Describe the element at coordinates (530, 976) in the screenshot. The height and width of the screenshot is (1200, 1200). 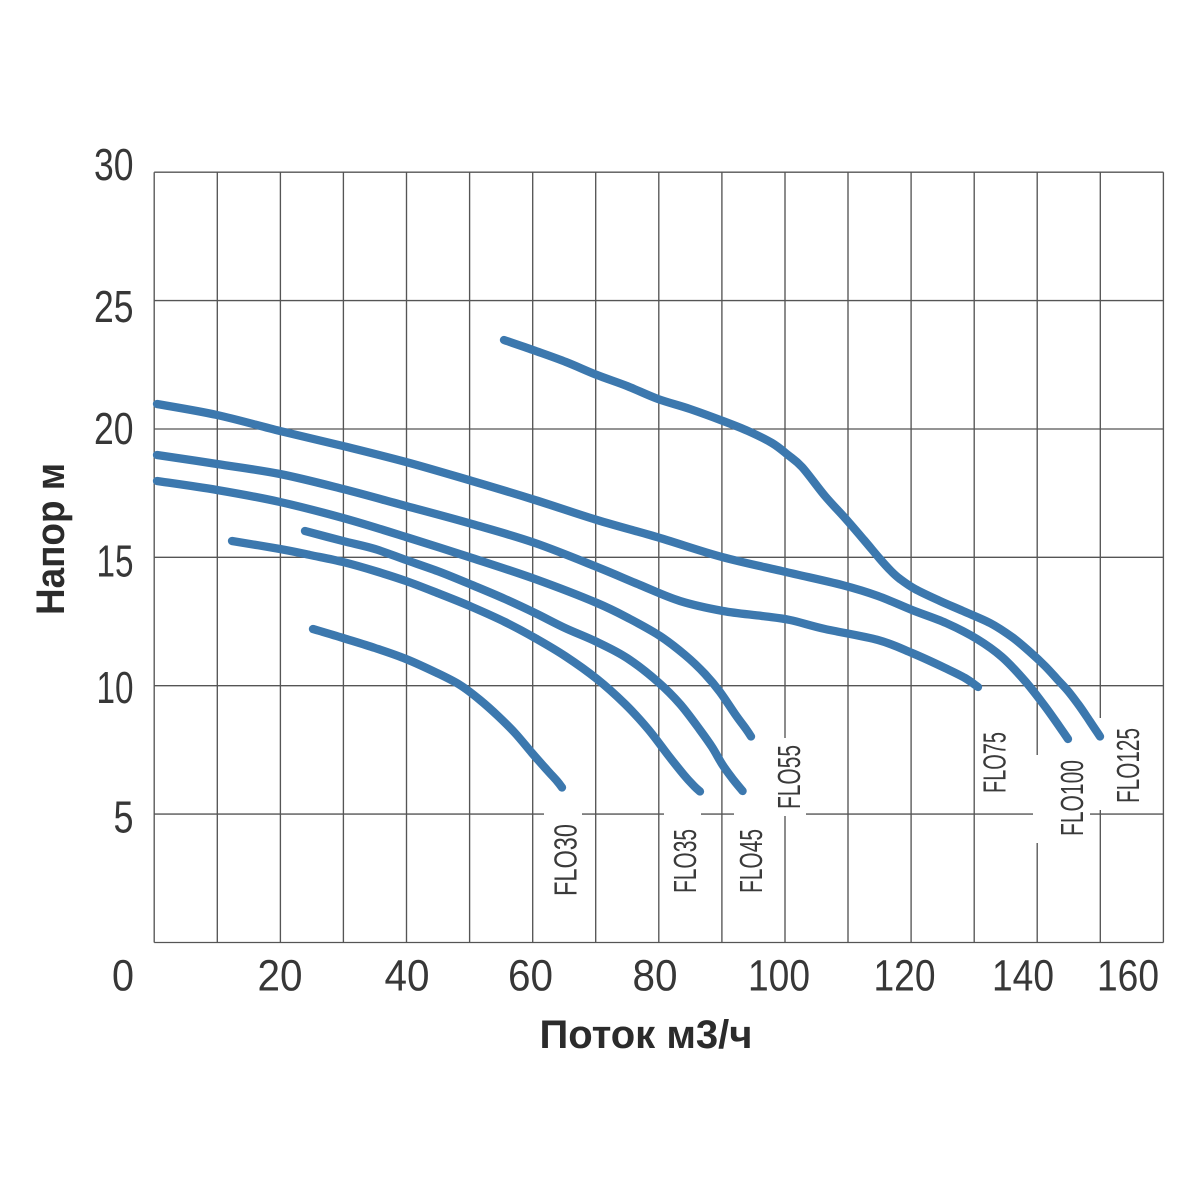
I see `svg-text: 60` at that location.